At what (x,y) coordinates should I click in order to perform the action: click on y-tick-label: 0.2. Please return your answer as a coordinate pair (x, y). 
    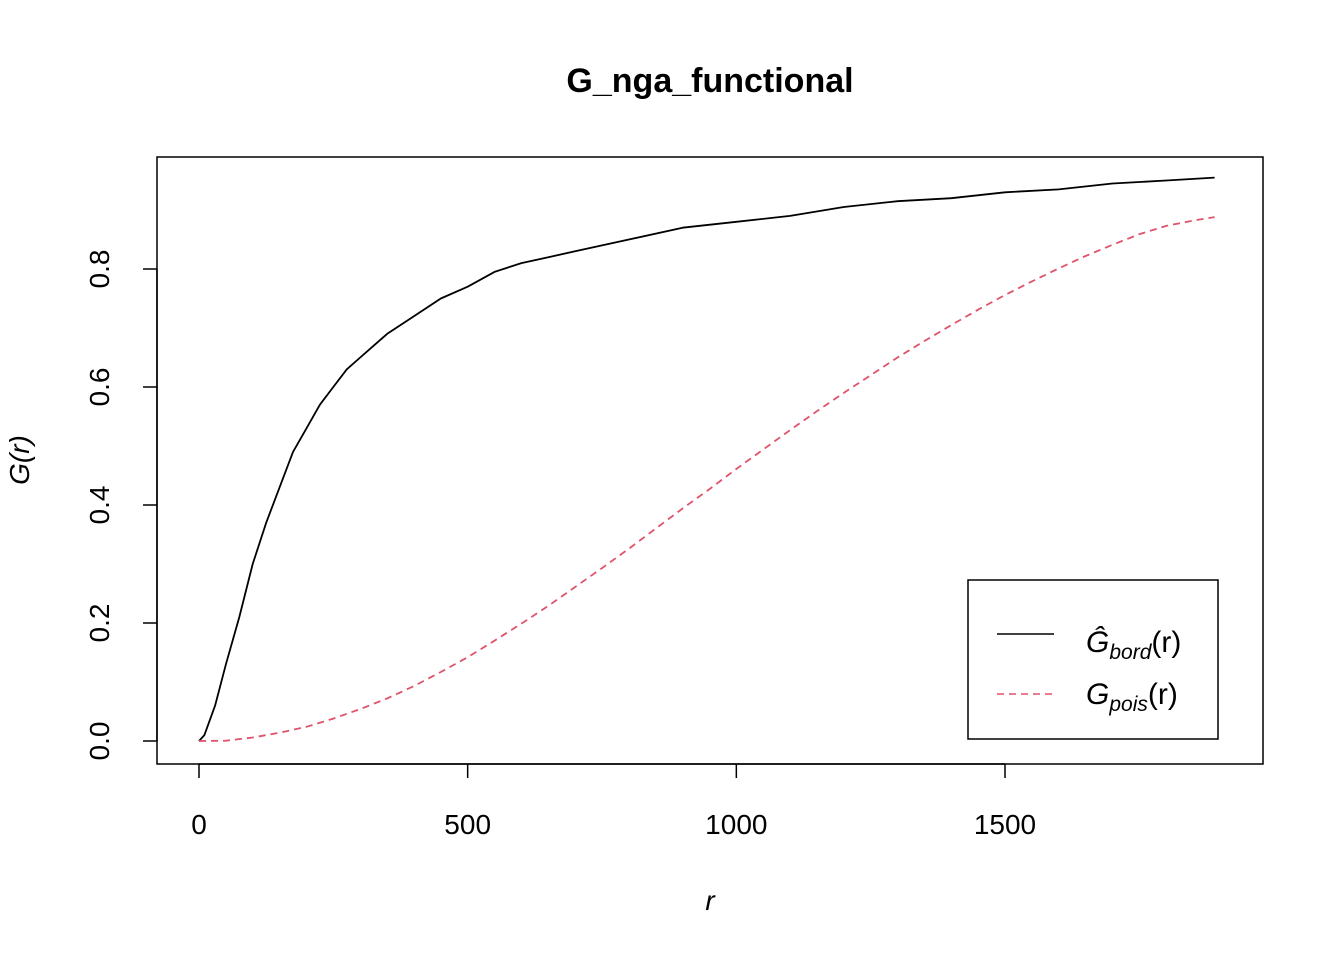
    Looking at the image, I should click on (99, 623).